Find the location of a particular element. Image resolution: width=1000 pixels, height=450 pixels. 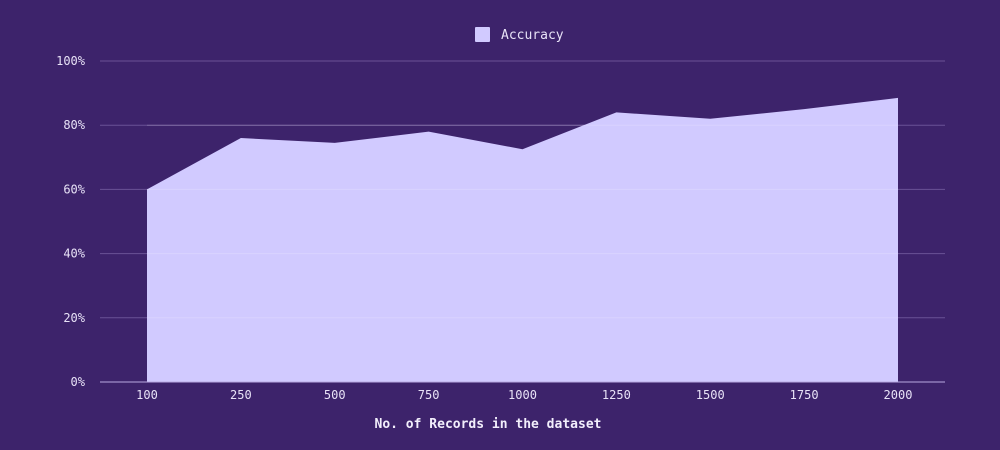

y-tick-label-20pct: 20% is located at coordinates (74, 318).